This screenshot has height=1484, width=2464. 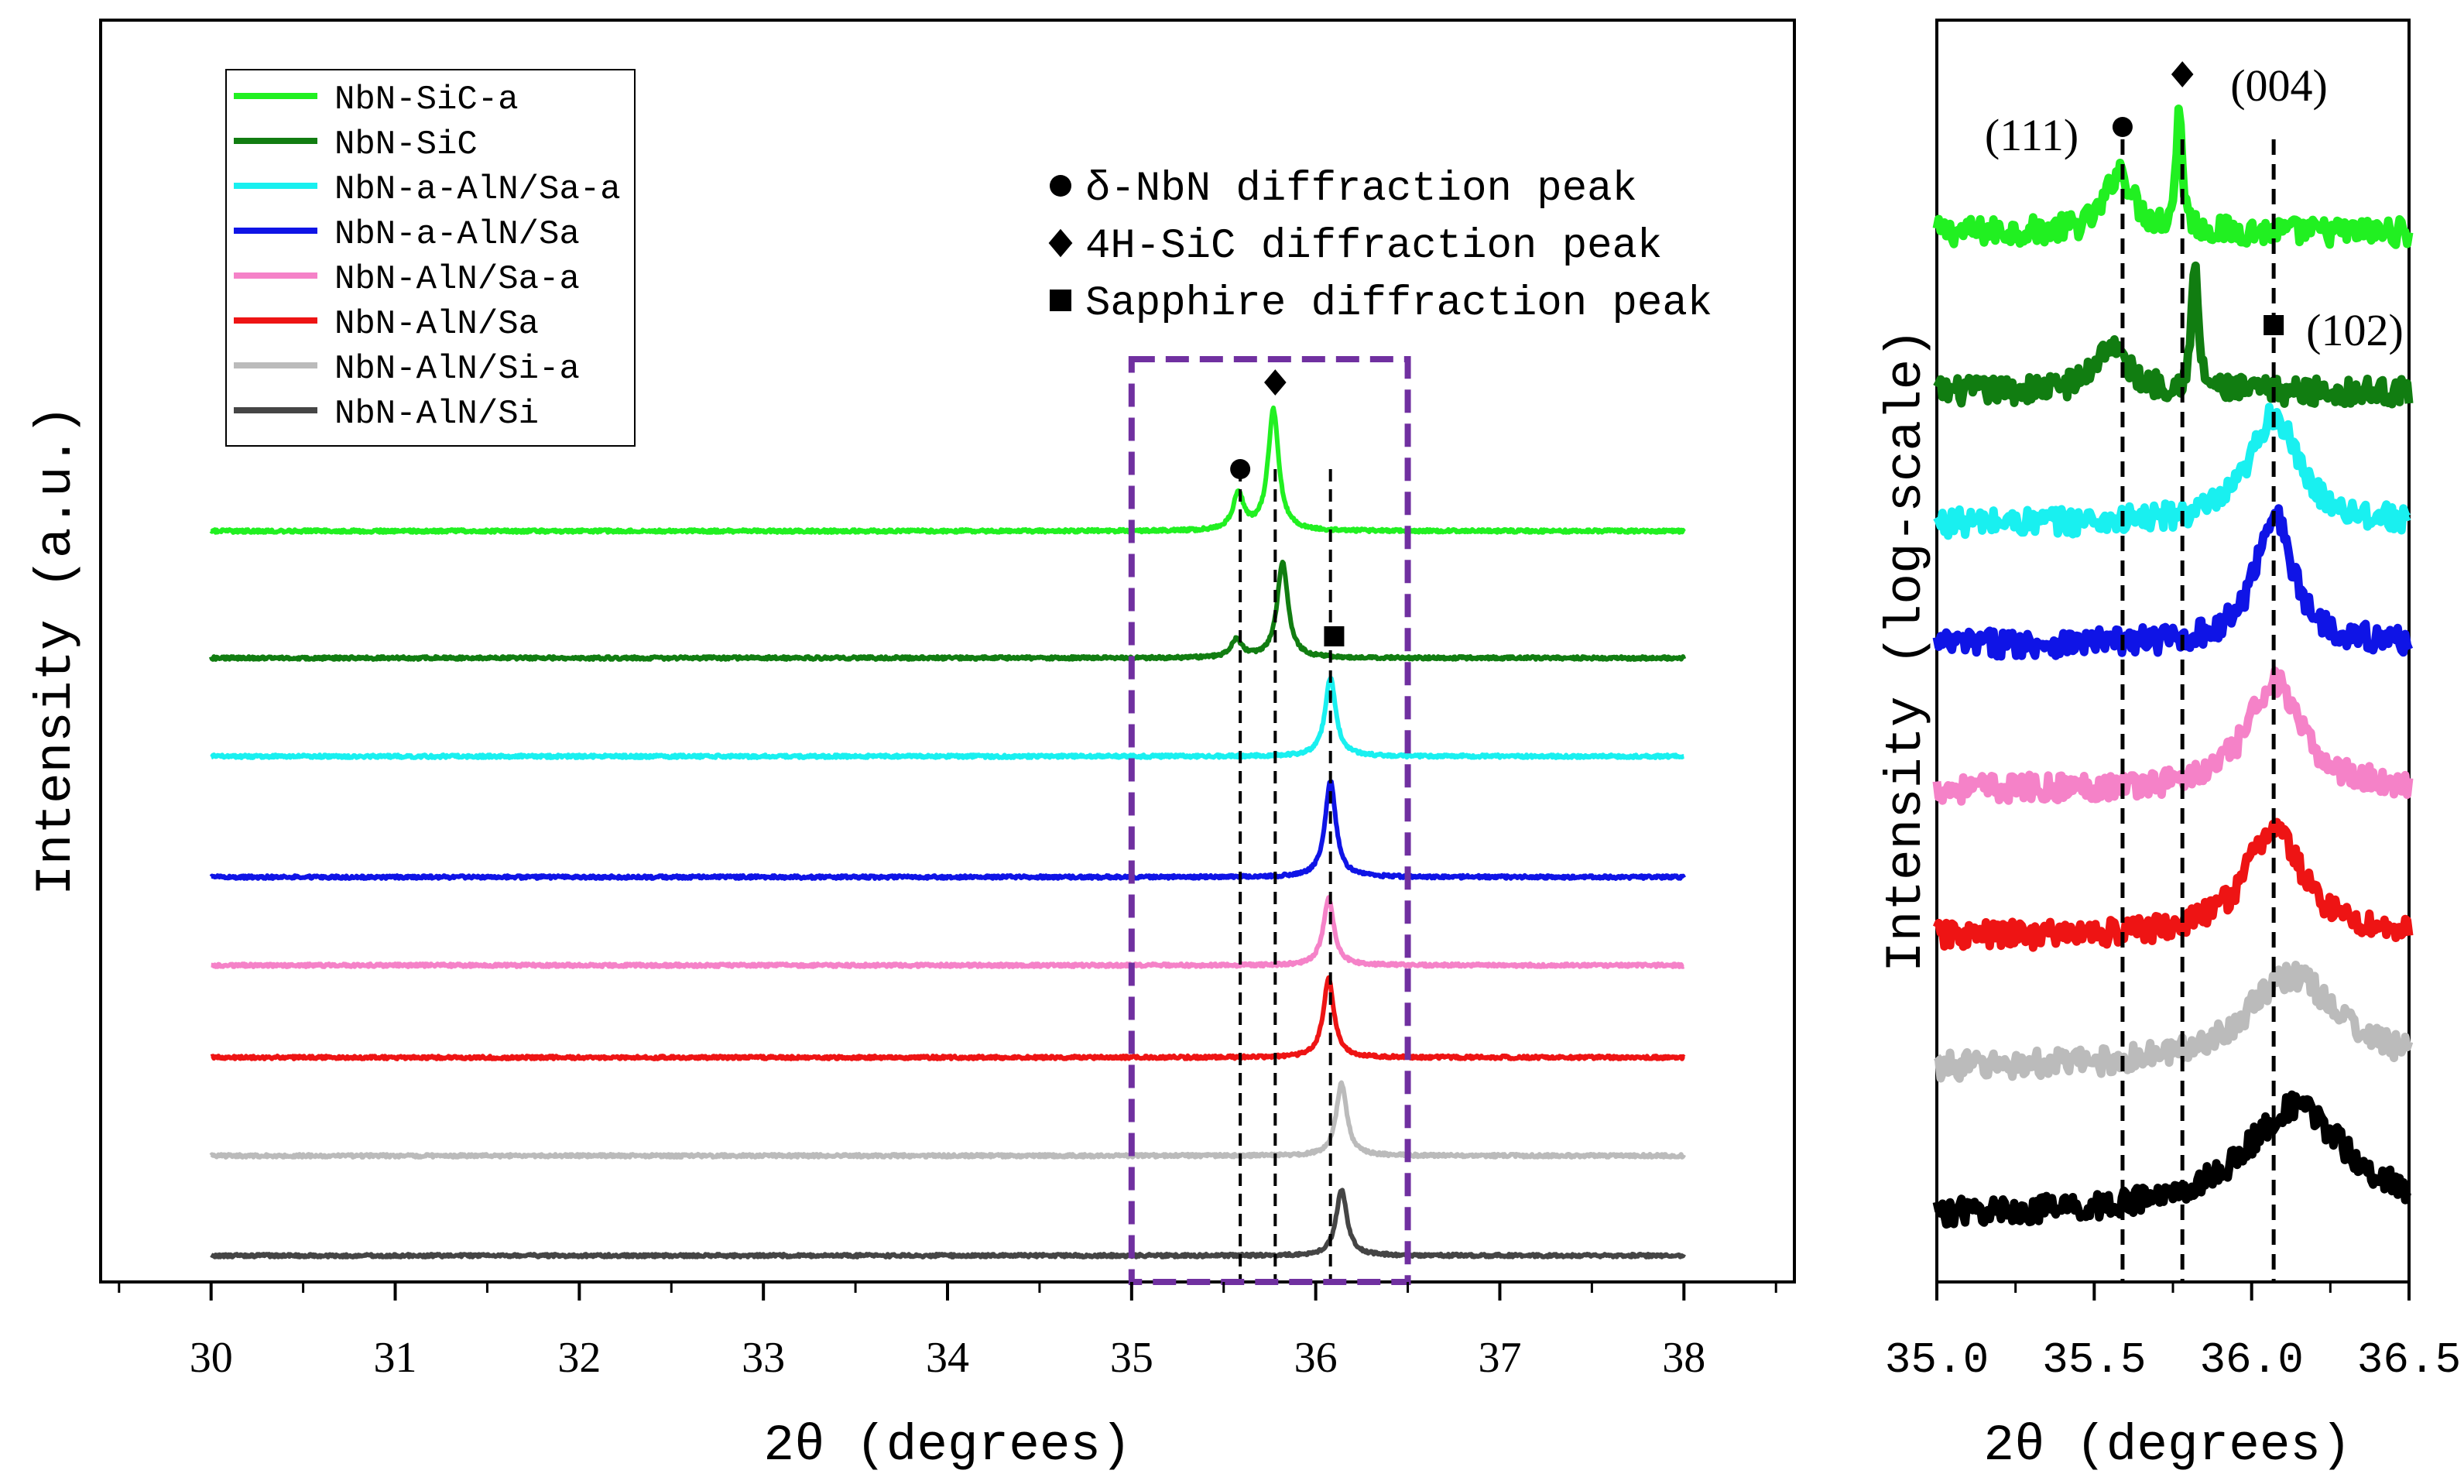 I want to click on trace-nbn-sic, so click(x=948, y=611).